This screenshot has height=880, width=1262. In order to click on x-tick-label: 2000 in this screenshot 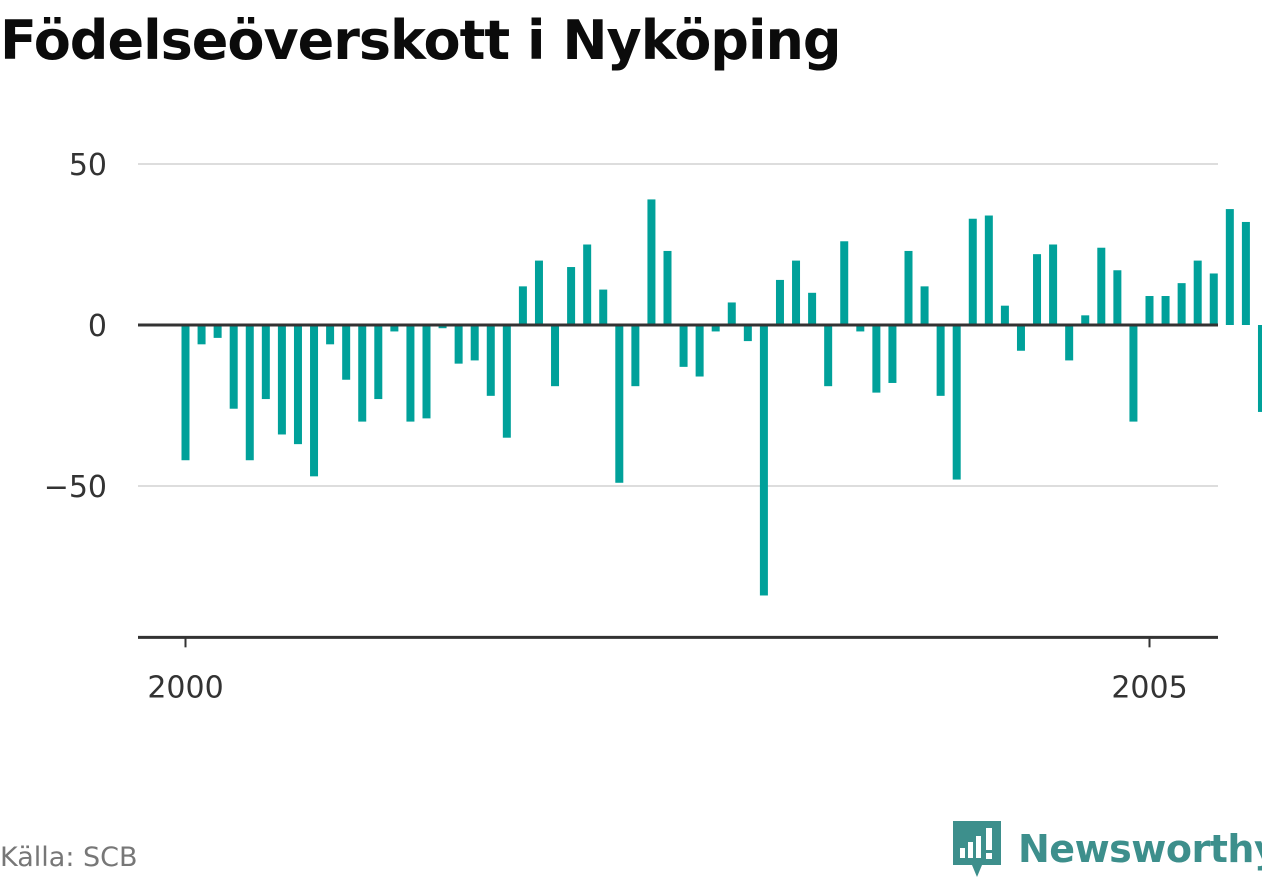, I will do `click(185, 687)`.